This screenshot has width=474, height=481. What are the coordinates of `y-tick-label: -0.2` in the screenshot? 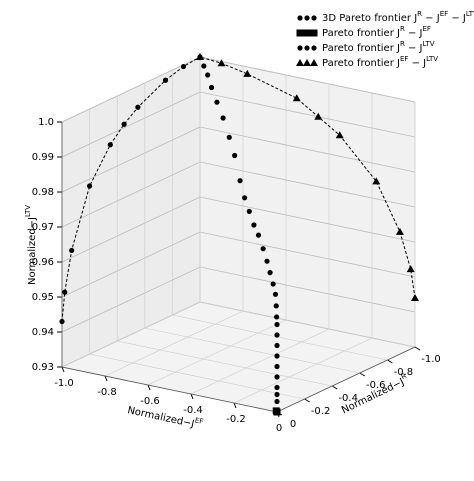 It's located at (321, 411).